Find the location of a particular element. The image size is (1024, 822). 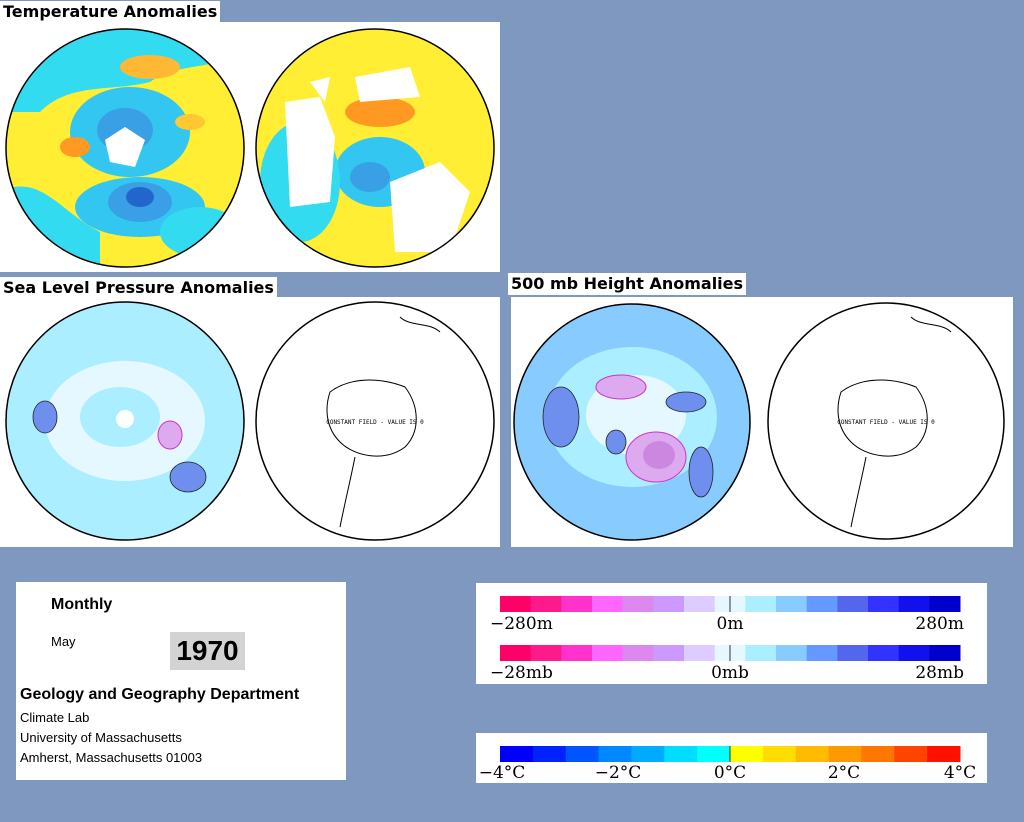

pressure-color-bar is located at coordinates (730, 653).